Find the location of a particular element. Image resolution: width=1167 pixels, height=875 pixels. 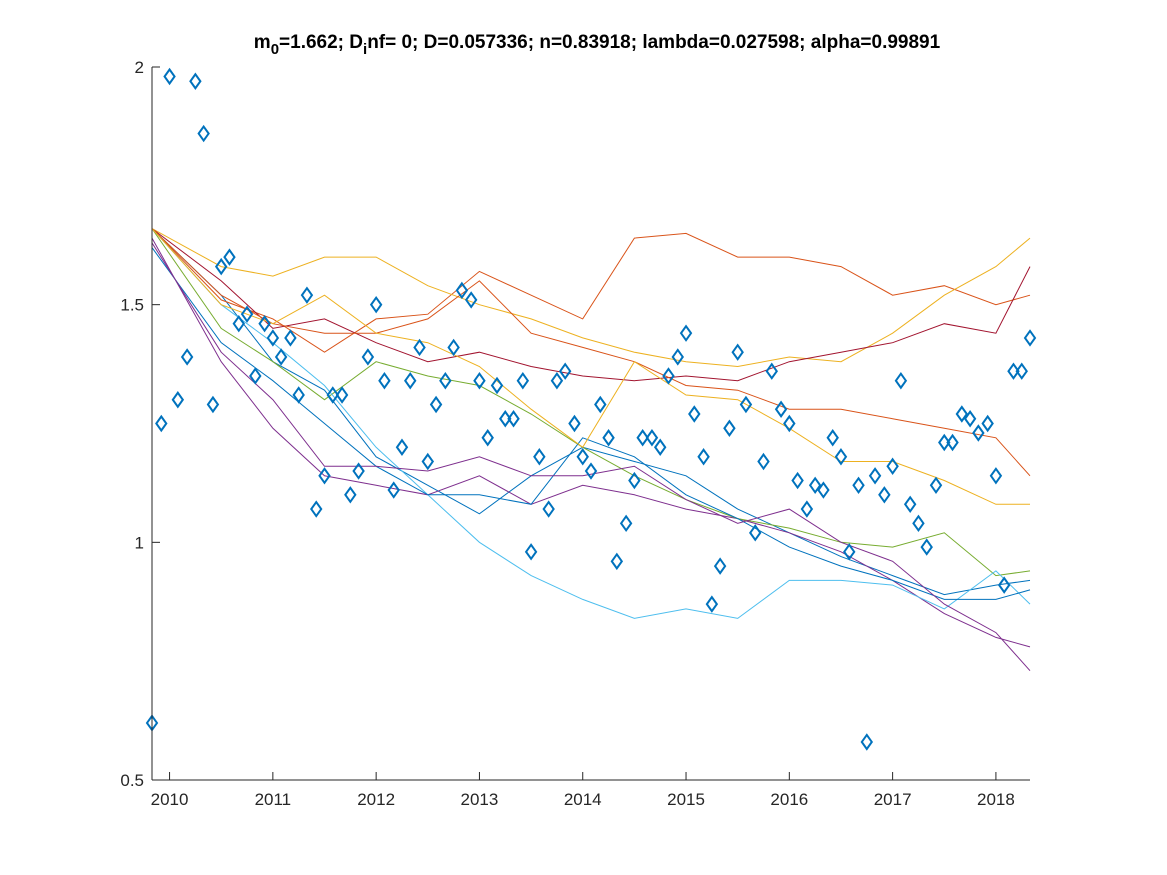

y-tick-label: 1 is located at coordinates (139, 542).